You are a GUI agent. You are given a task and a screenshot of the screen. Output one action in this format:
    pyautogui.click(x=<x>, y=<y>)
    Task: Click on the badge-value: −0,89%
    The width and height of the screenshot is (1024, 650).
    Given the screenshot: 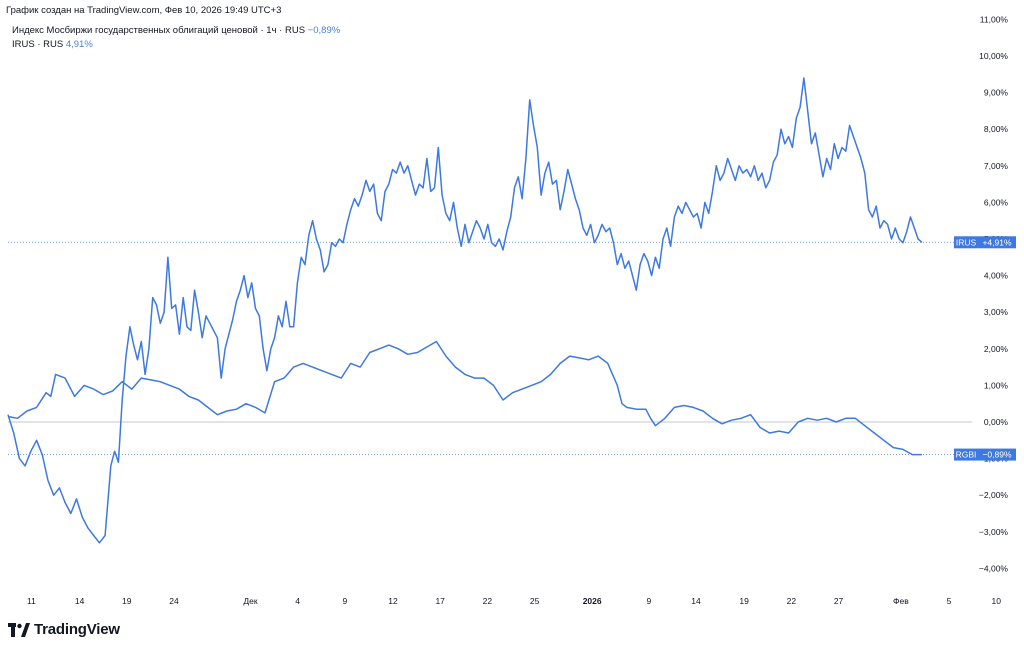 What is the action you would take?
    pyautogui.click(x=997, y=455)
    